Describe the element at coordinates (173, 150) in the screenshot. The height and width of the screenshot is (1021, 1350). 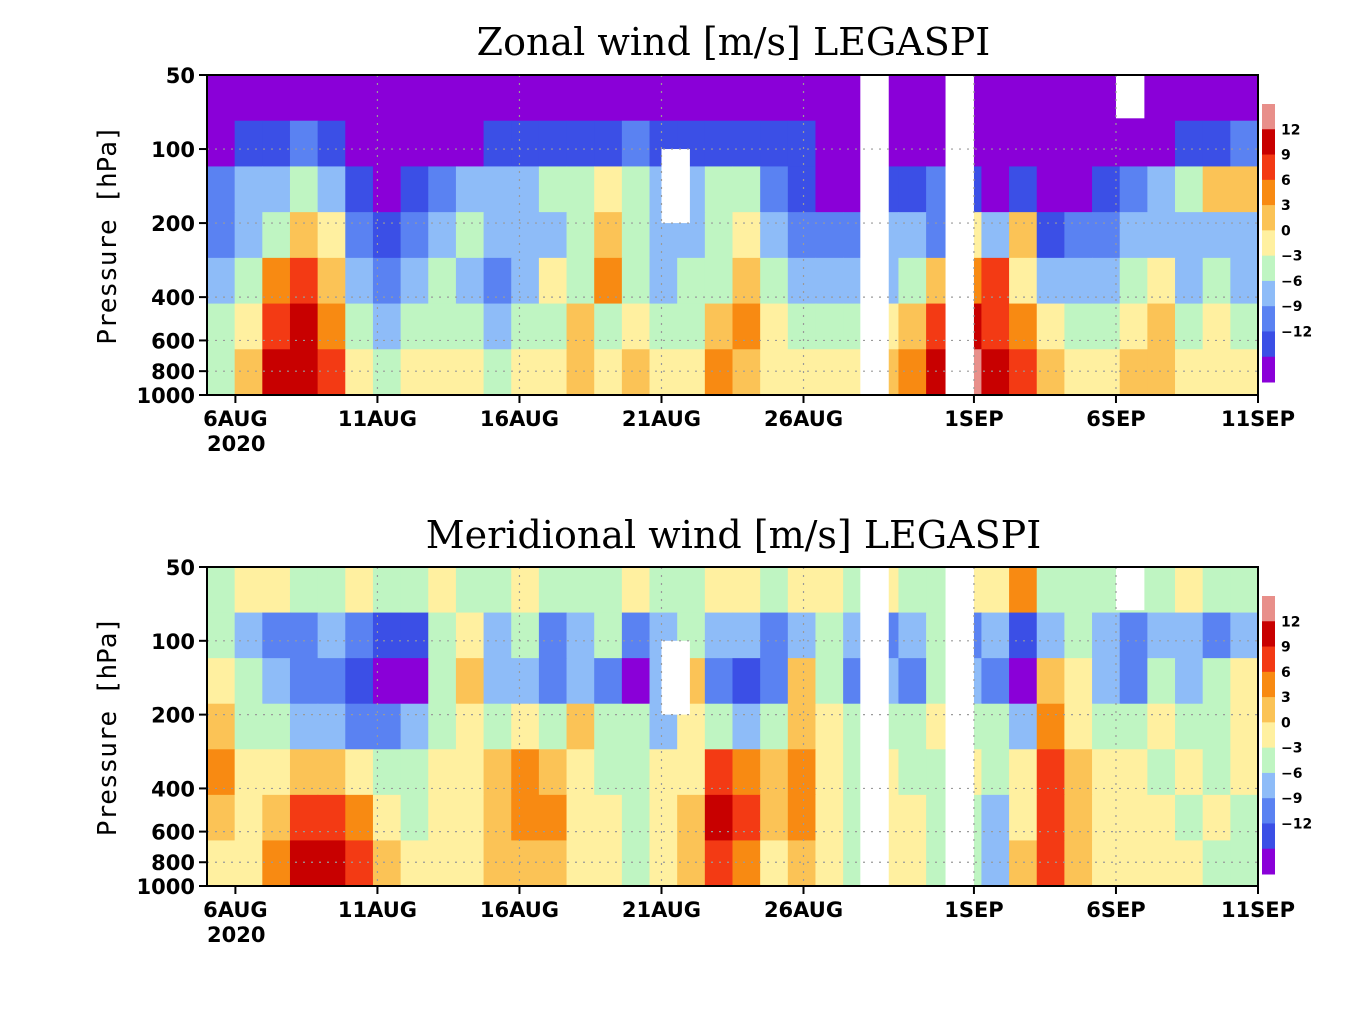
I see `y-tick-label: 100` at that location.